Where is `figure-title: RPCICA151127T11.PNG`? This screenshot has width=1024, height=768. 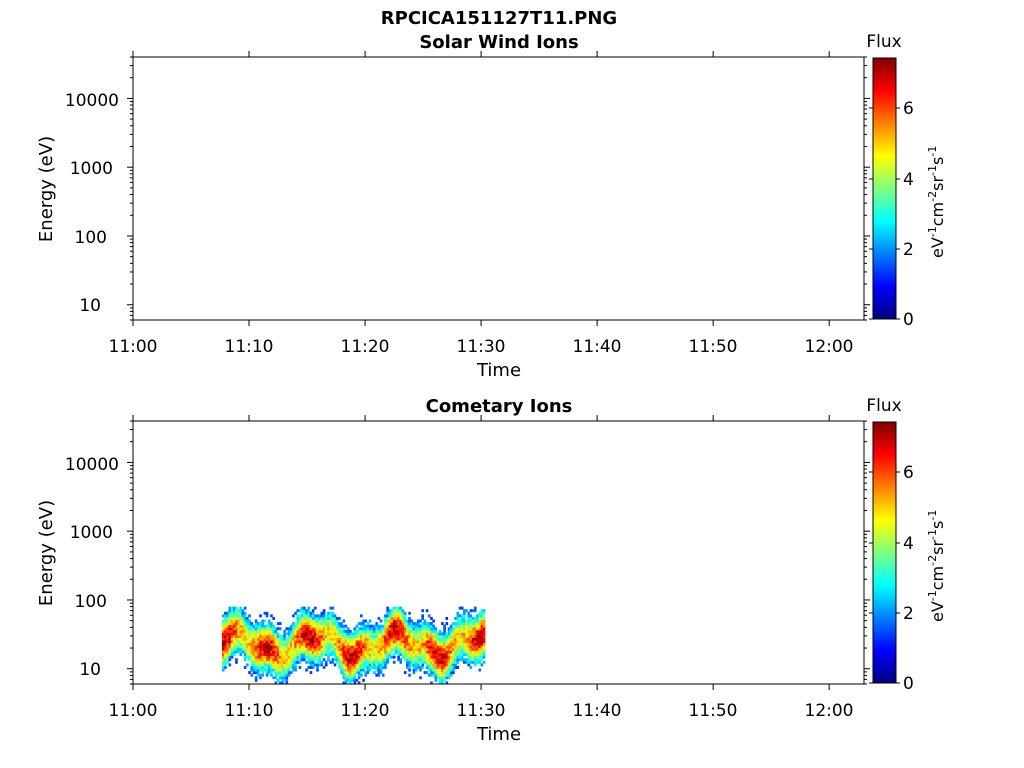
figure-title: RPCICA151127T11.PNG is located at coordinates (499, 18).